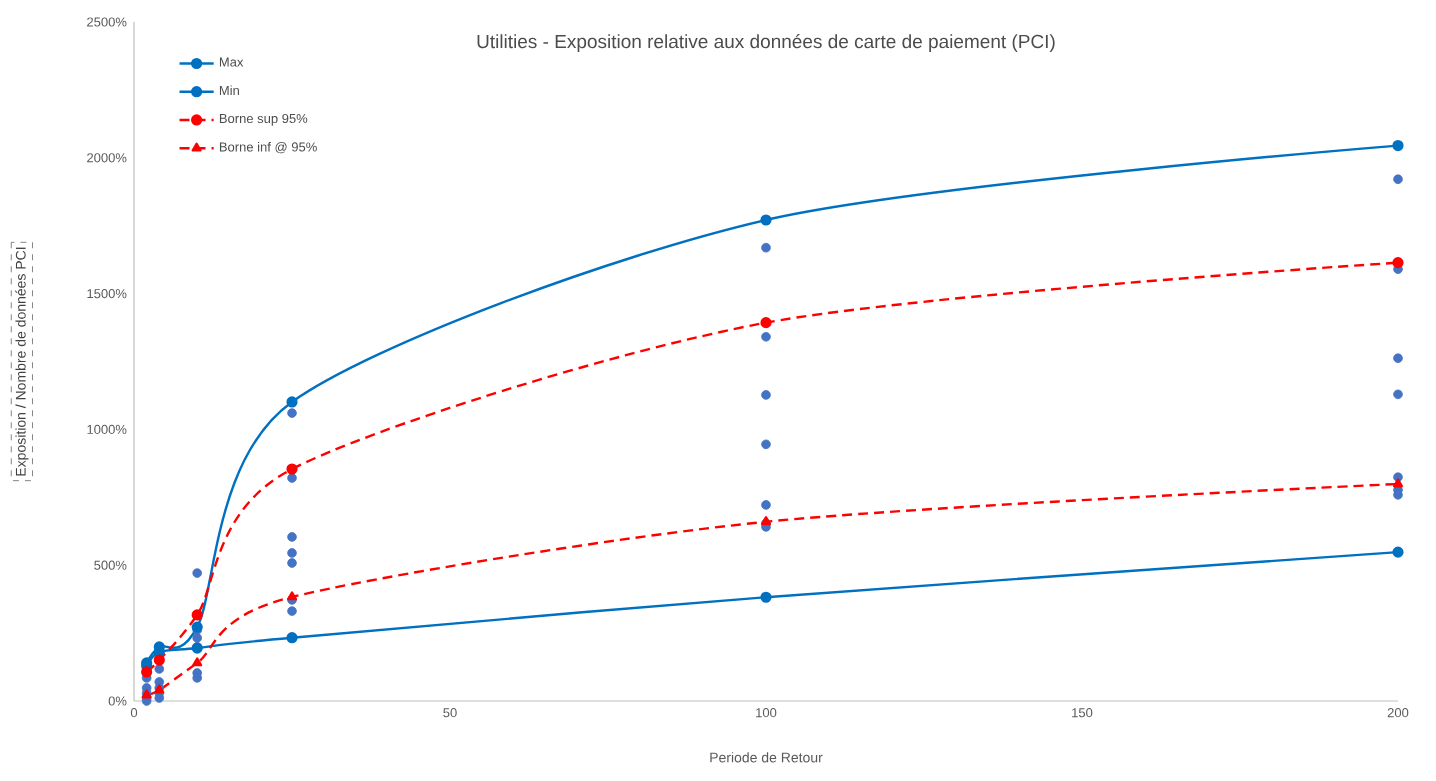  What do you see at coordinates (766, 713) in the screenshot?
I see `x-tick-label: 100` at bounding box center [766, 713].